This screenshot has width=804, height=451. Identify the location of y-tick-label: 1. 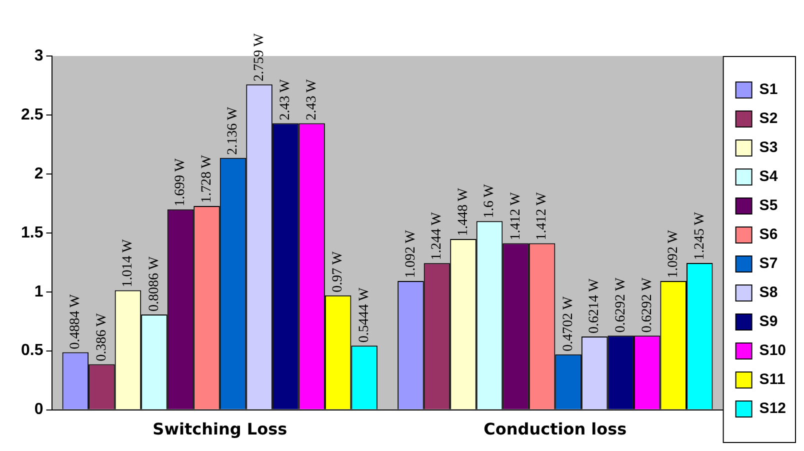
(39, 291).